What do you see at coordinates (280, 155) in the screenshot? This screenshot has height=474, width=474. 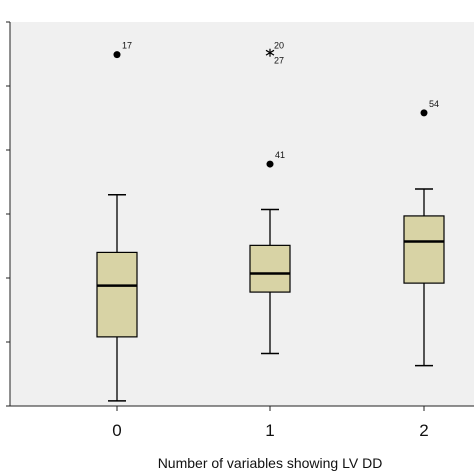 I see `outlier-label: 41` at bounding box center [280, 155].